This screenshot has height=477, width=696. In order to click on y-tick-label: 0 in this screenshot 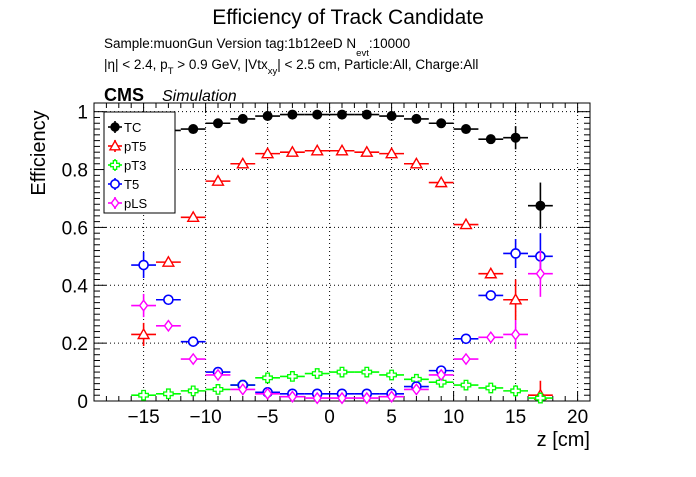, I will do `click(82, 402)`.